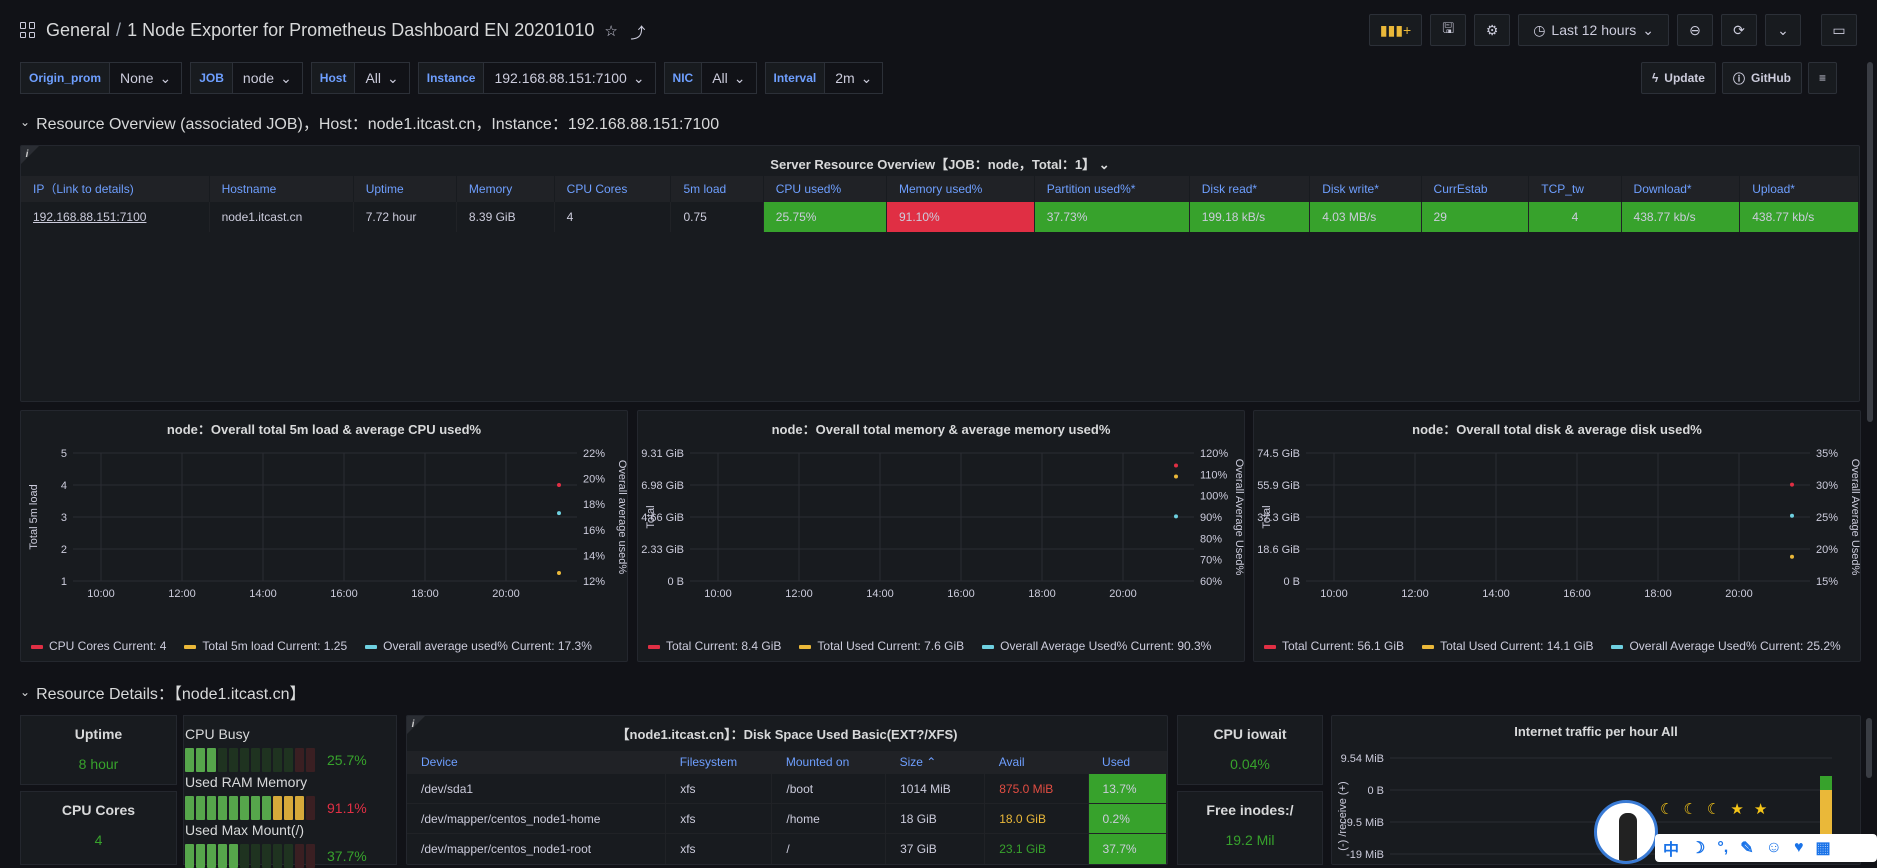  I want to click on folder-link: General, so click(78, 29).